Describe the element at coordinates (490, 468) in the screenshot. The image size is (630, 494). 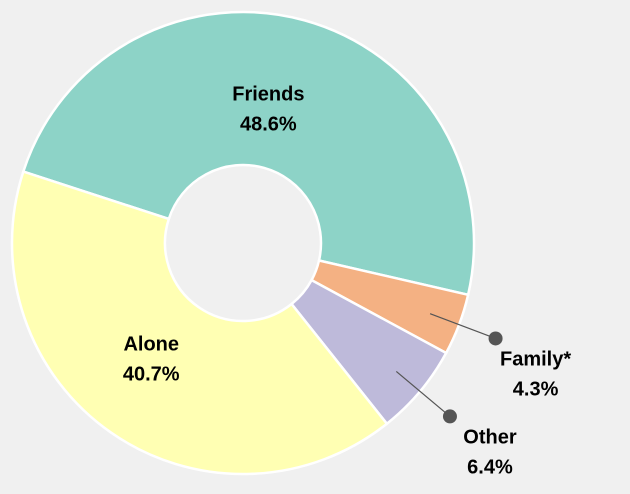
I see `slice-value: 6.4%` at that location.